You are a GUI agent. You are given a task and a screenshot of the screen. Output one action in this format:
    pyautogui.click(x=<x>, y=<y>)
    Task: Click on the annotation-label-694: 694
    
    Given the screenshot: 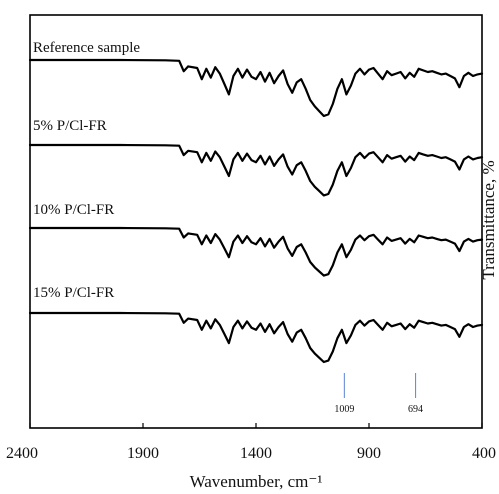 What is the action you would take?
    pyautogui.click(x=415, y=409)
    